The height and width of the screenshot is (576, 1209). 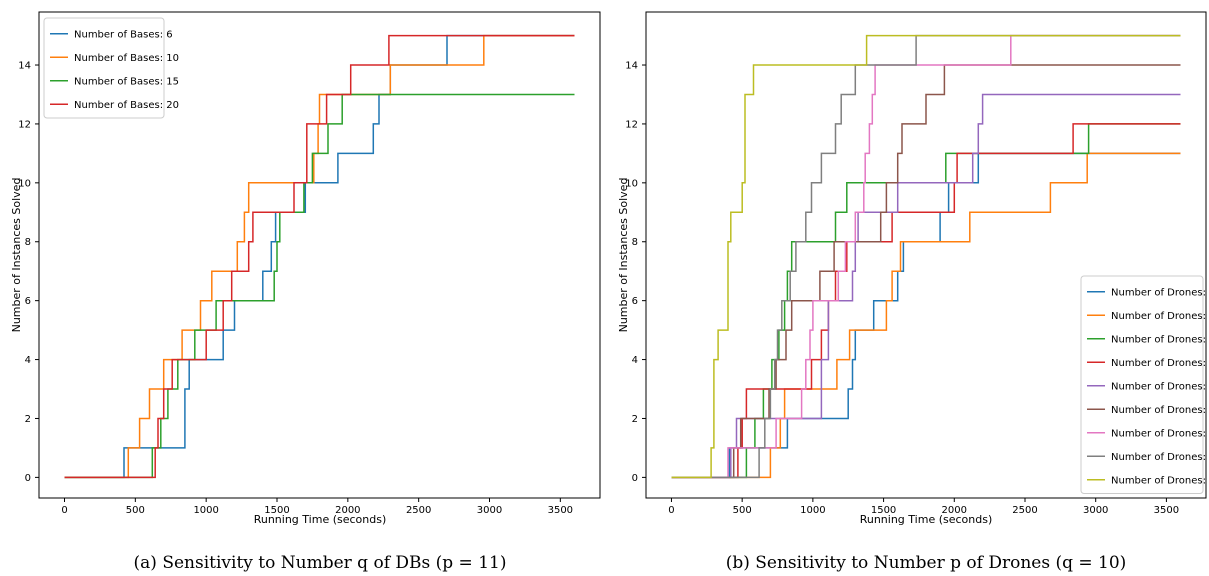 I want to click on x-ticks-a: 0 500 1000 1500 2000 2500 3000 3500, so click(x=317, y=507).